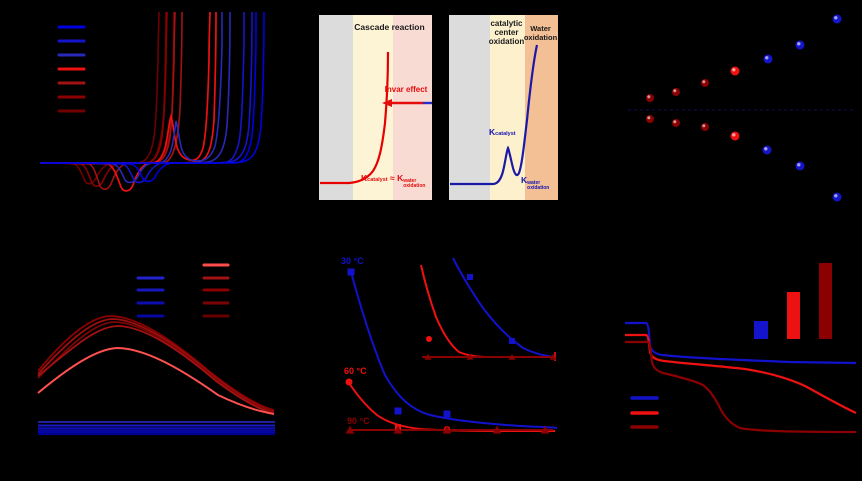  I want to click on k-right-sub: water oxidation, so click(414, 183).